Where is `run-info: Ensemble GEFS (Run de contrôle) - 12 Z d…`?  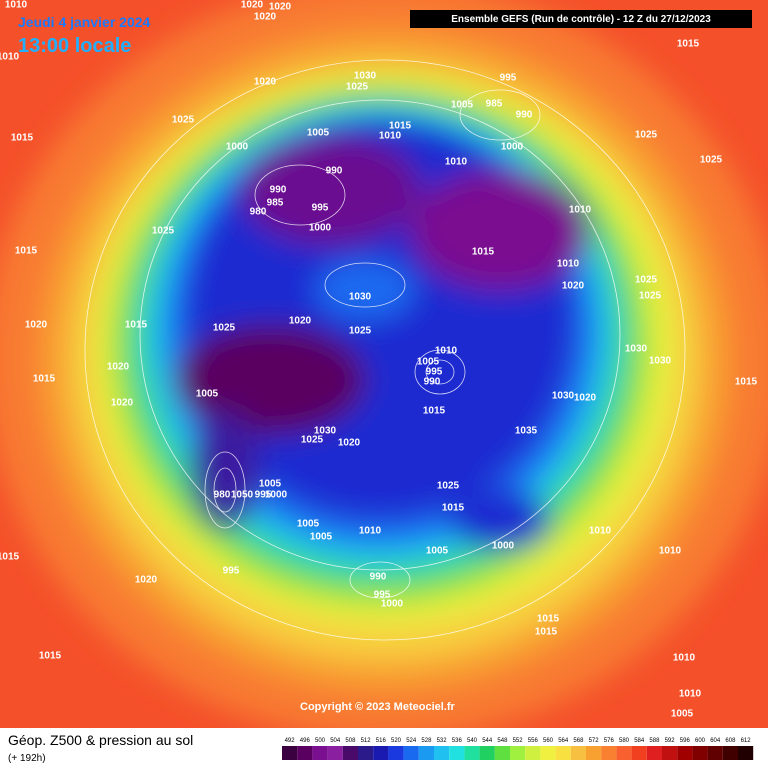
run-info: Ensemble GEFS (Run de contrôle) - 12 Z d… is located at coordinates (581, 19).